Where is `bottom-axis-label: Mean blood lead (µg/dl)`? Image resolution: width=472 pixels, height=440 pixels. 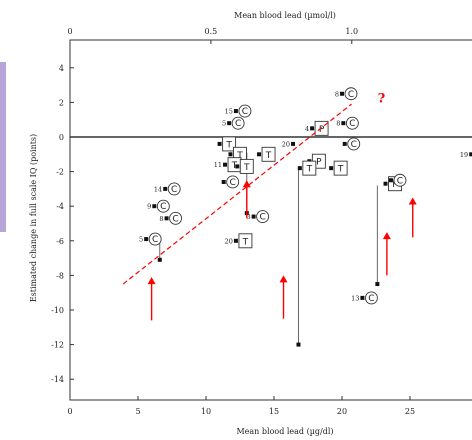
bottom-axis-label: Mean blood lead (µg/dl) is located at coordinates (284, 431).